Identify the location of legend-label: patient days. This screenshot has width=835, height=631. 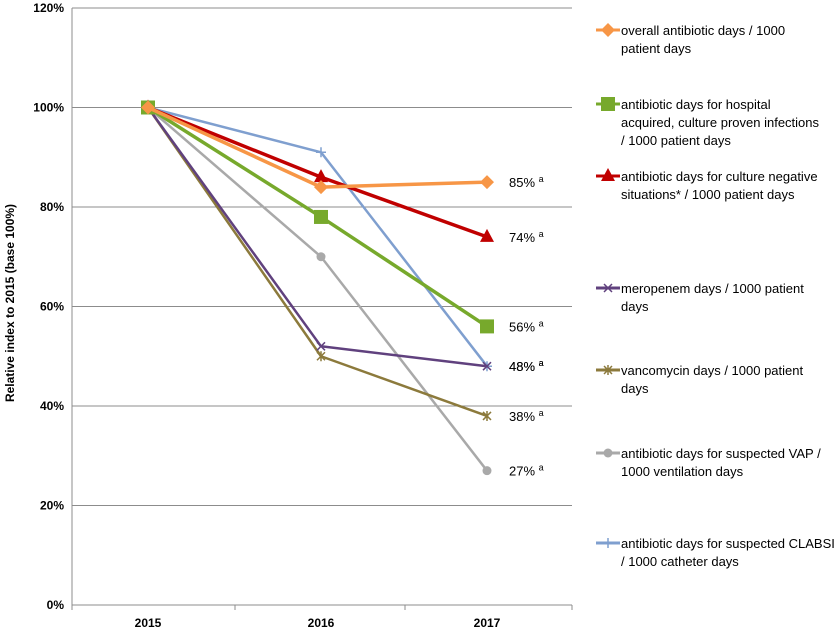
(656, 48).